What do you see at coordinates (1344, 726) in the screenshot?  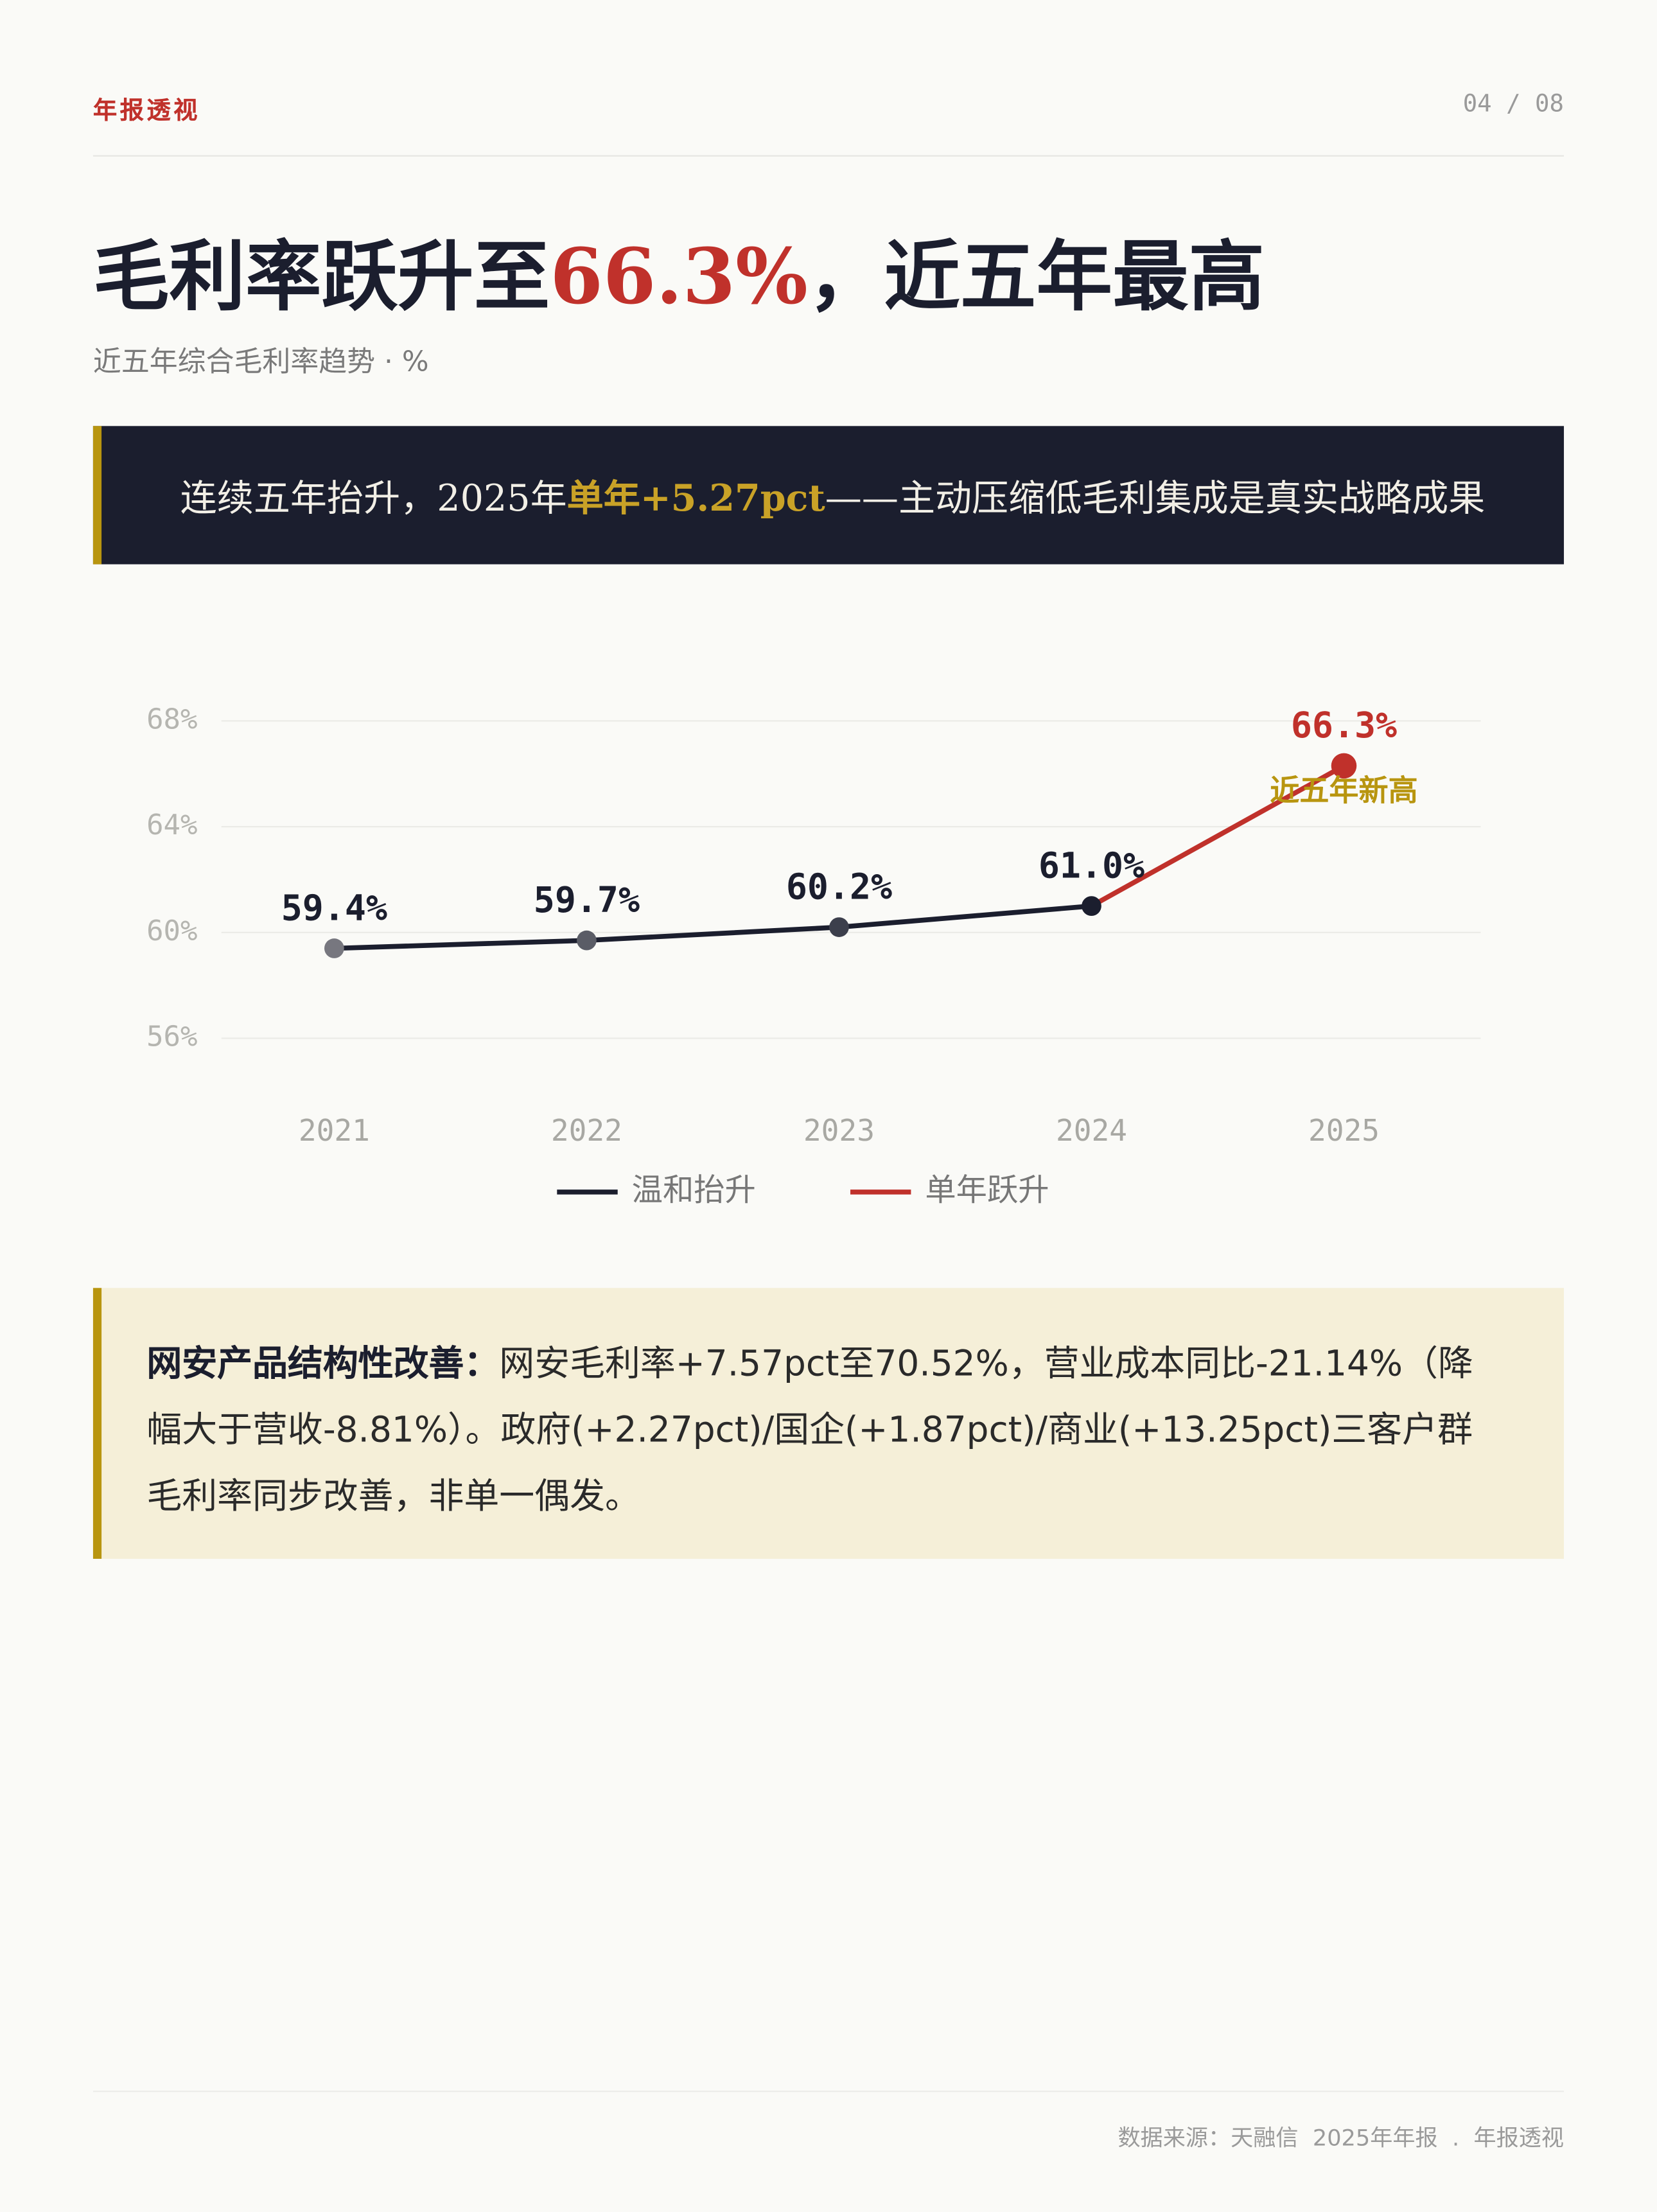 I see `data-label: 66.3%` at bounding box center [1344, 726].